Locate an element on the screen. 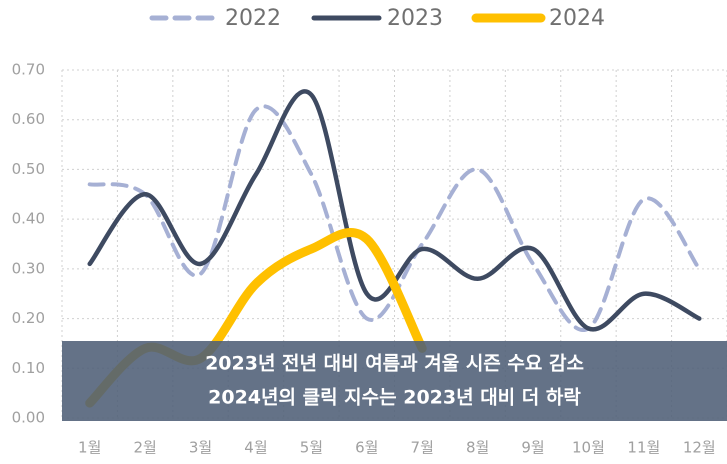 The height and width of the screenshot is (464, 727). x-tick-label: 3월 is located at coordinates (200, 448).